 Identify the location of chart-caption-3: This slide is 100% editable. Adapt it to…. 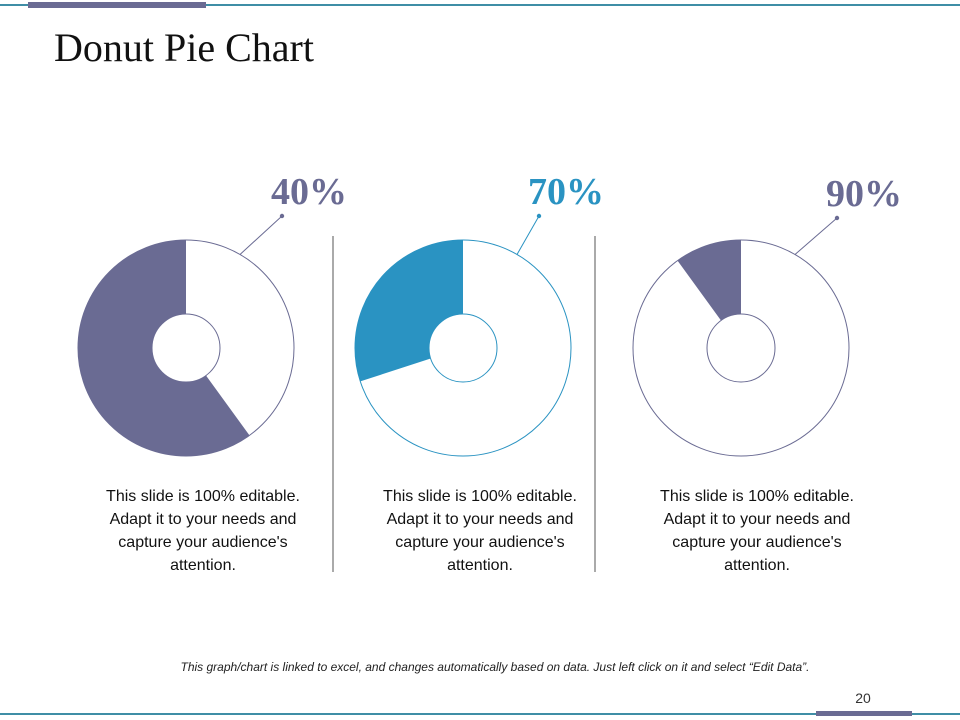
(757, 531).